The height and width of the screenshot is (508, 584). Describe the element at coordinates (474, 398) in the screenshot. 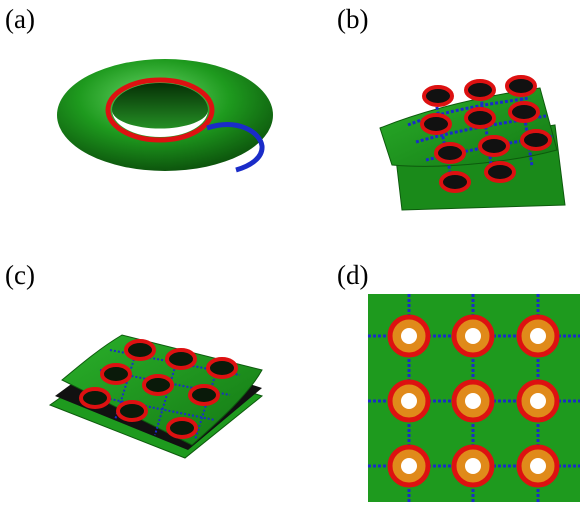

I see `top-view-grid-diagram` at that location.